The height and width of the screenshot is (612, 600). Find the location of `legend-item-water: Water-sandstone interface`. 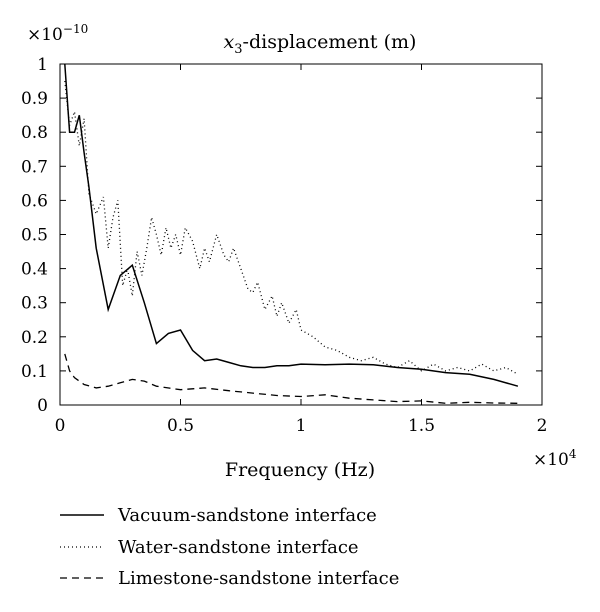

legend-item-water: Water-sandstone interface is located at coordinates (209, 547).